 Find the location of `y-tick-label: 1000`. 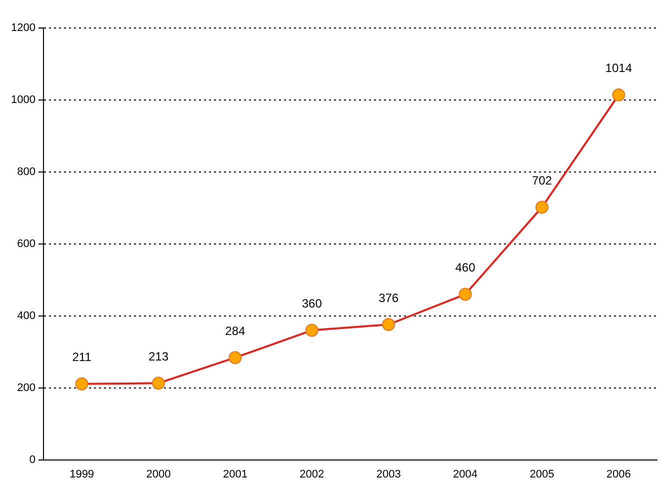

y-tick-label: 1000 is located at coordinates (23, 100).